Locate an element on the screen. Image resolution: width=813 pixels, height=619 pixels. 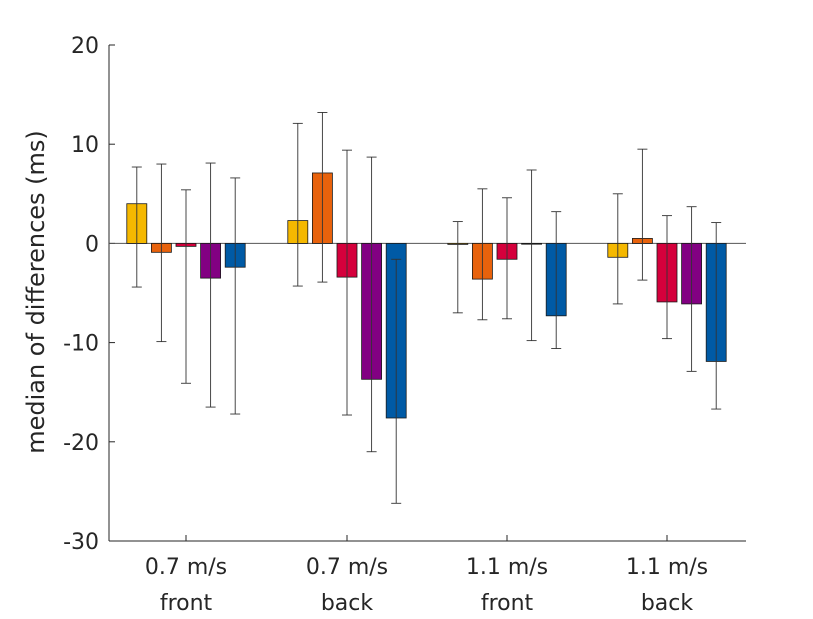
y-axis-title: median of differences (ms) is located at coordinates (36, 292).